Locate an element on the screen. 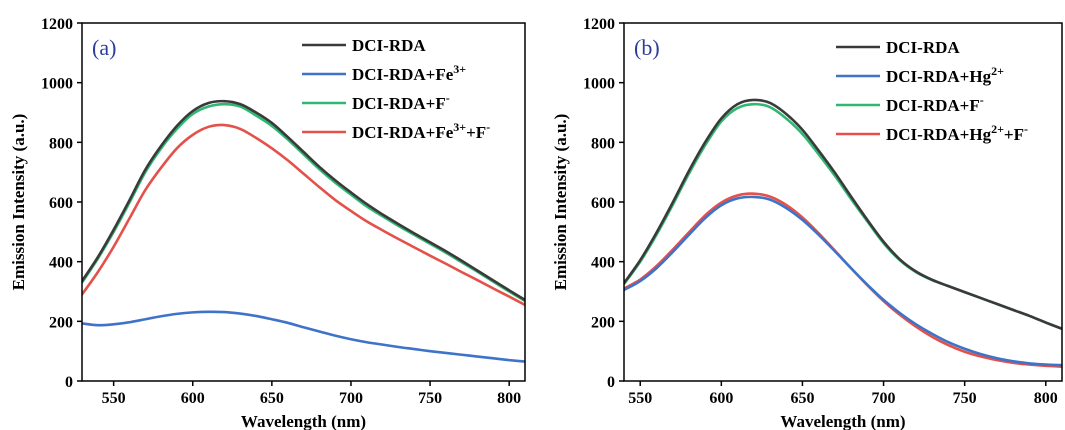 The width and height of the screenshot is (1065, 430). legend-entry: DCI-RDA+Fe3+​+F-​ is located at coordinates (396, 131).